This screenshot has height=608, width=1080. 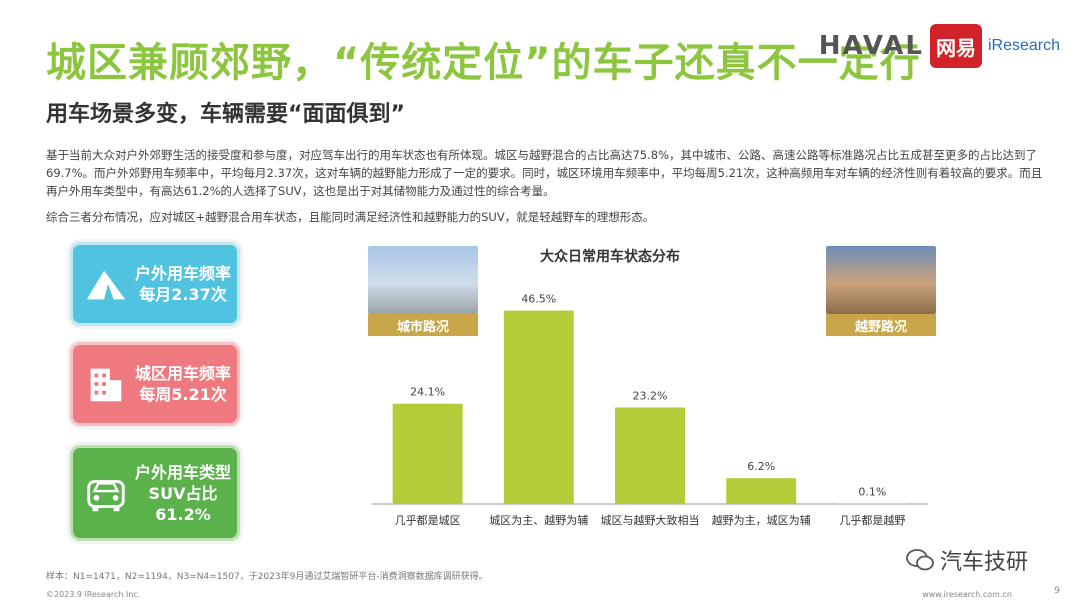 I want to click on haval-logo: HAVAL, so click(x=871, y=46).